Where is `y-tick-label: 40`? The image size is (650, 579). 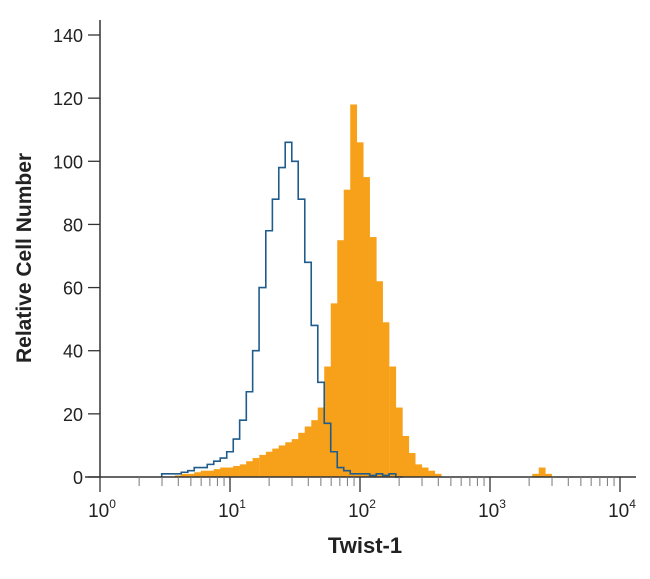 y-tick-label: 40 is located at coordinates (73, 352).